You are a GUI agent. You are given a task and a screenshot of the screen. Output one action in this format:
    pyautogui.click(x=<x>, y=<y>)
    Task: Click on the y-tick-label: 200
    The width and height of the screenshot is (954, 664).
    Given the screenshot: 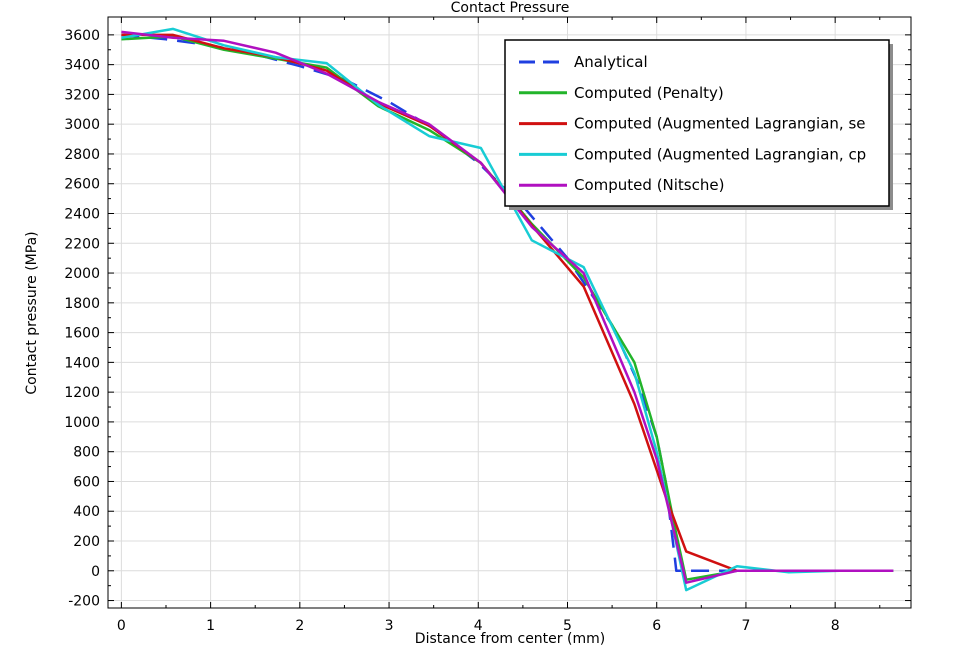 What is the action you would take?
    pyautogui.click(x=86, y=542)
    